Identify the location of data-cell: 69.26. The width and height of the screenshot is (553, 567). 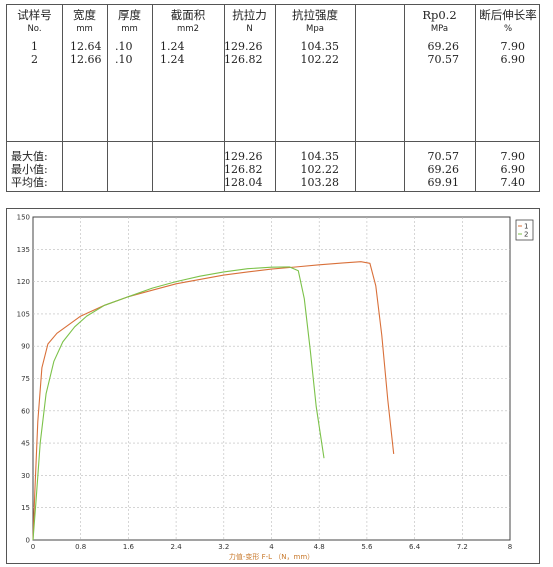
(443, 46).